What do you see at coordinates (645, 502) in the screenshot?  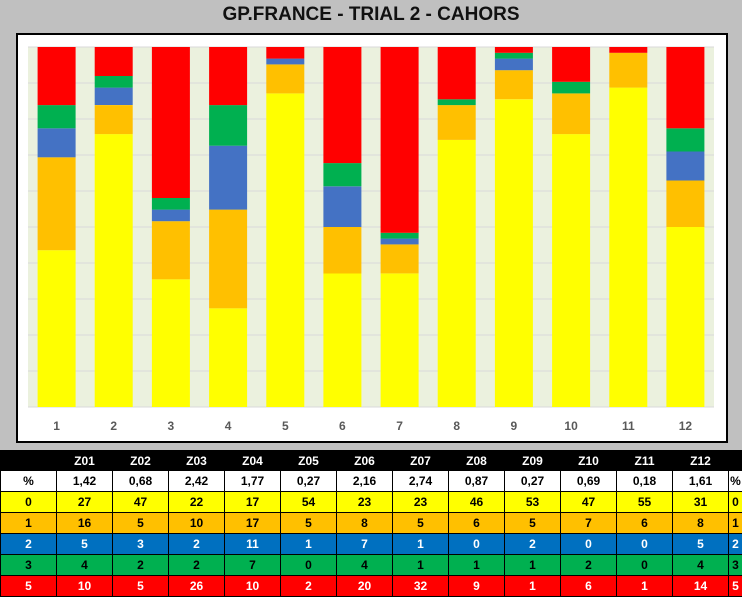 I see `table-cell: 55` at bounding box center [645, 502].